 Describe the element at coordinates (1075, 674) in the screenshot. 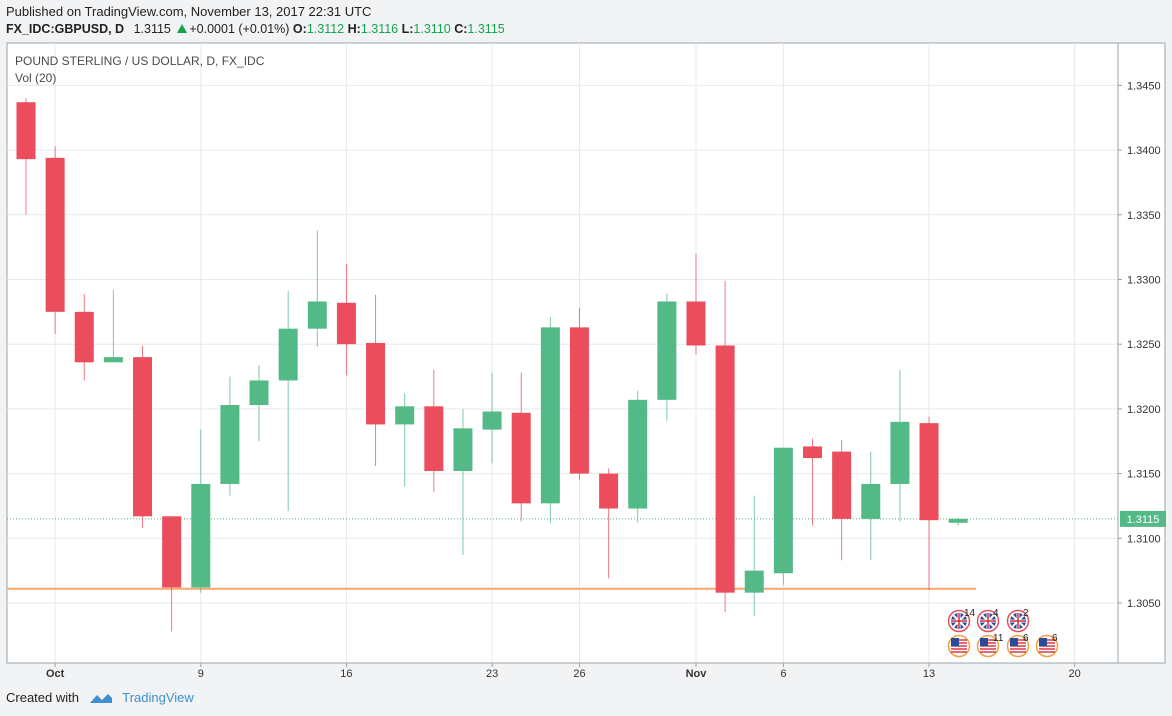

I see `x-tick-label: 20` at that location.